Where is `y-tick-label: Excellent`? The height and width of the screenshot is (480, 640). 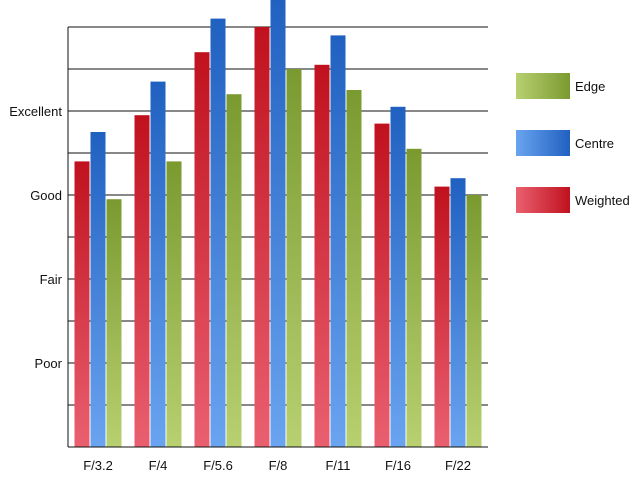
y-tick-label: Excellent is located at coordinates (35, 111).